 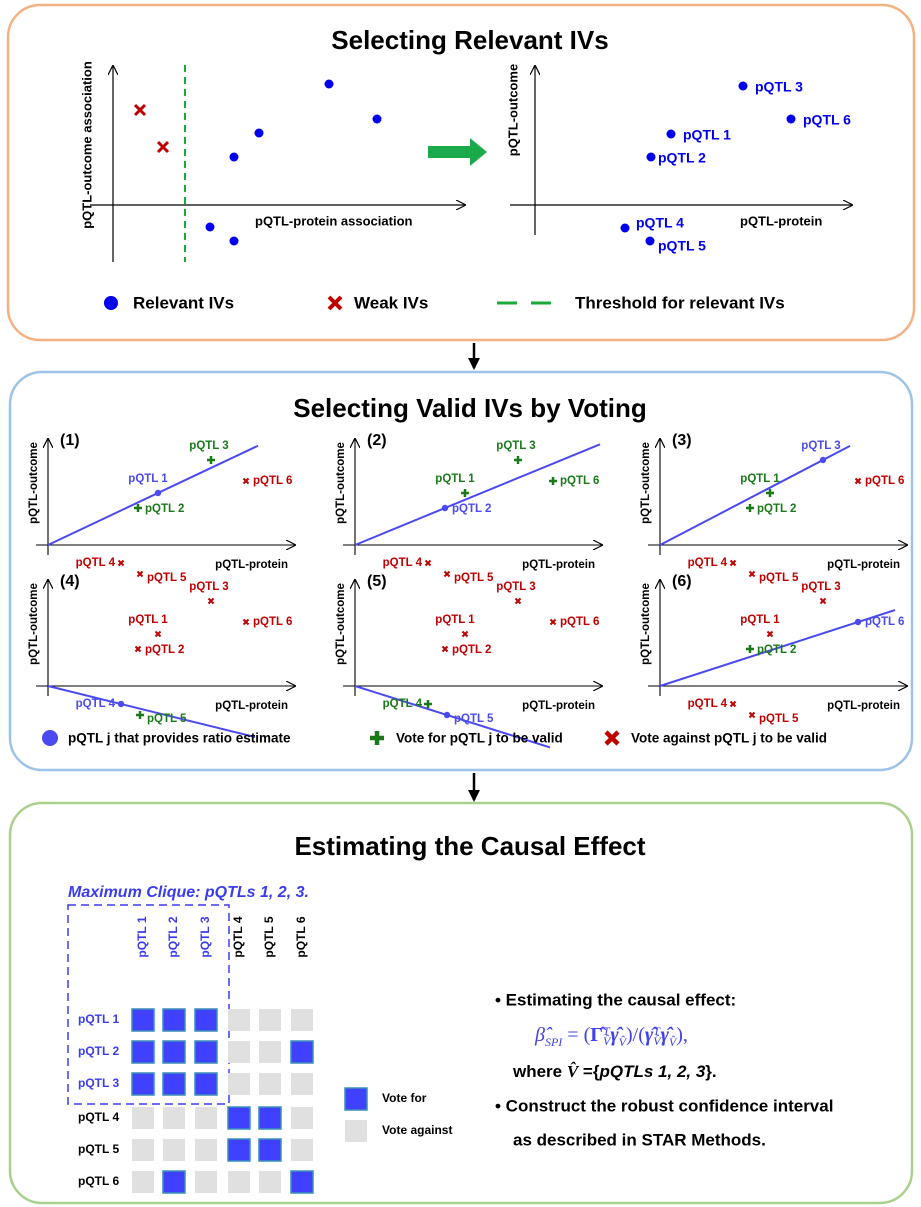 I want to click on row-label: pQTL 6, so click(x=98, y=1181).